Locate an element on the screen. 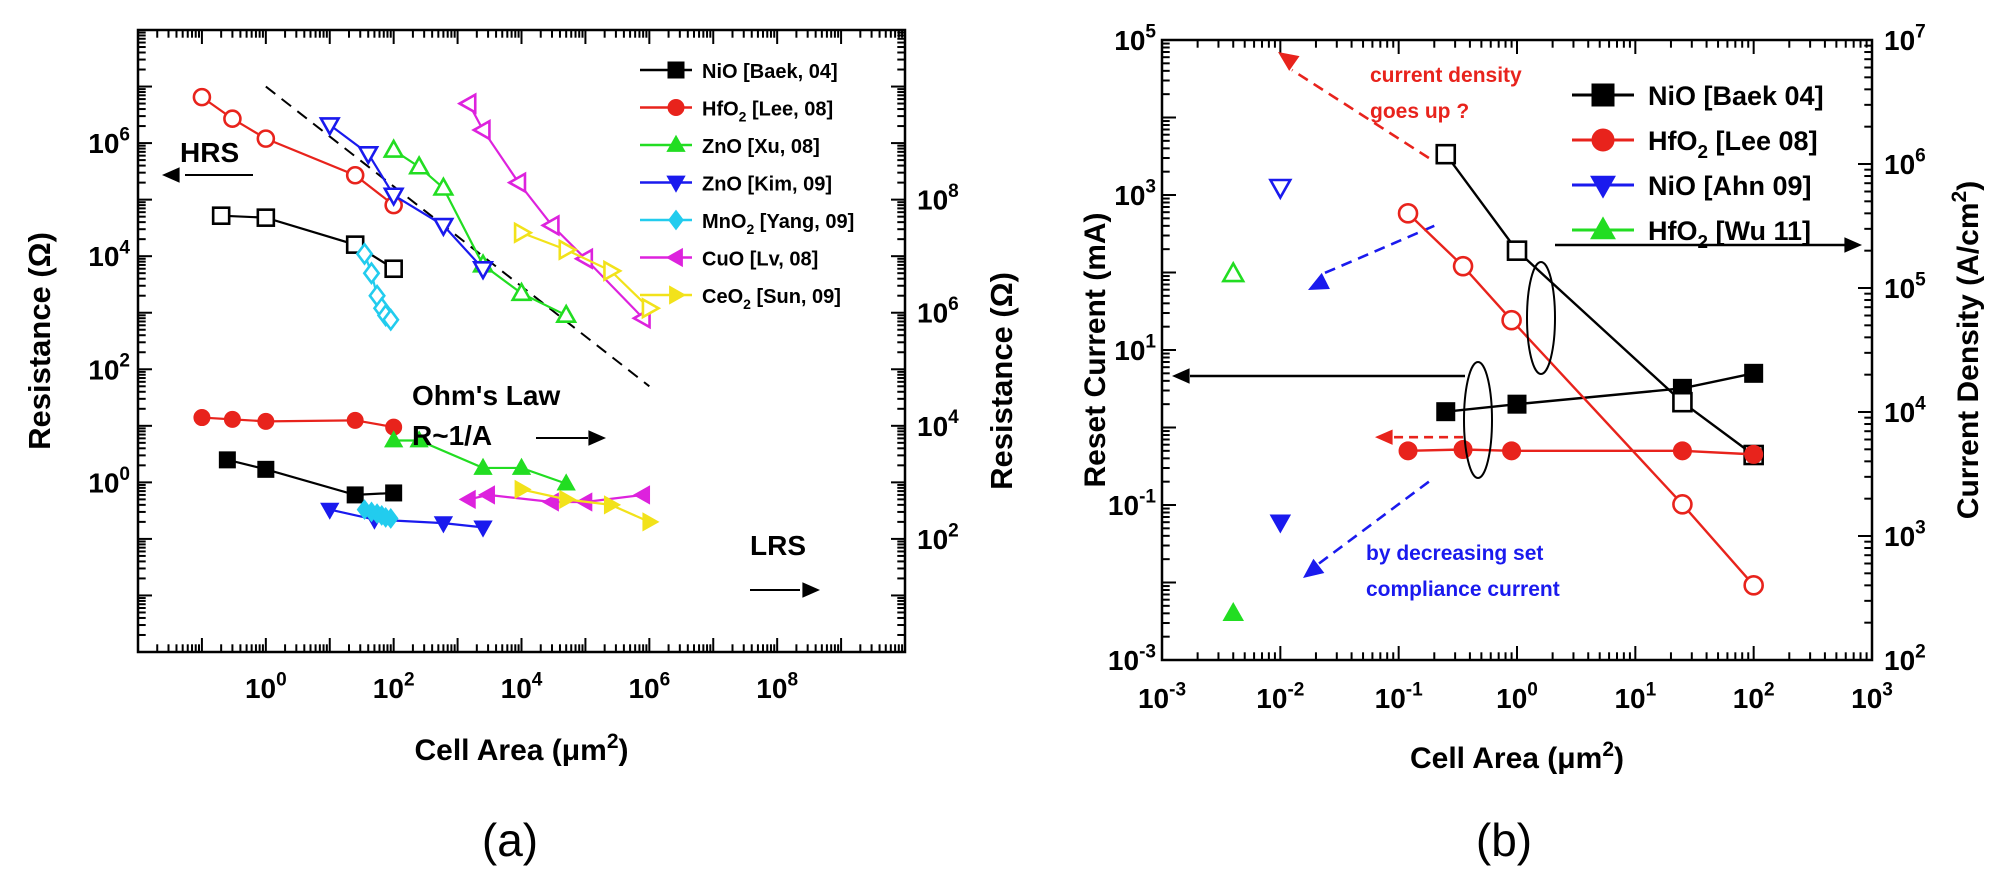  panel-a-caption: (a) is located at coordinates (510, 840).